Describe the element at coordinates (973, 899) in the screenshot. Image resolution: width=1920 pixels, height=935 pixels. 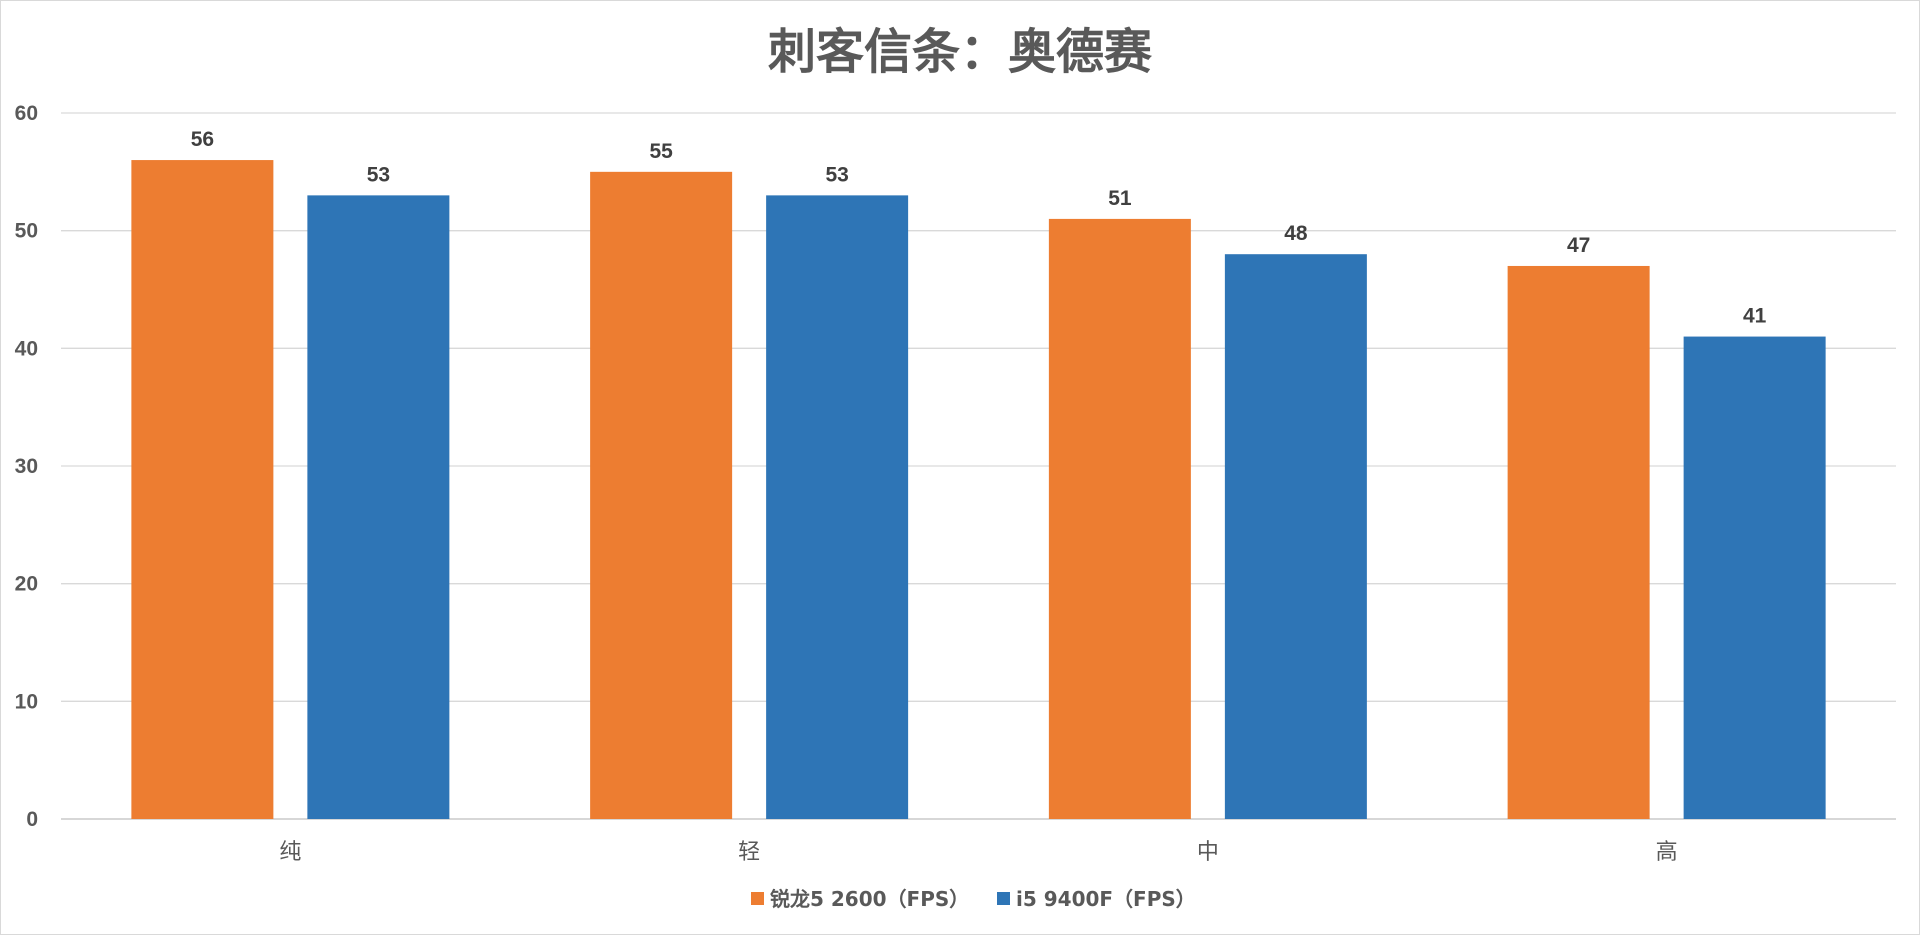
I see `legend: 锐龙5 2600（FPS） i5 9400F（FPS）` at that location.